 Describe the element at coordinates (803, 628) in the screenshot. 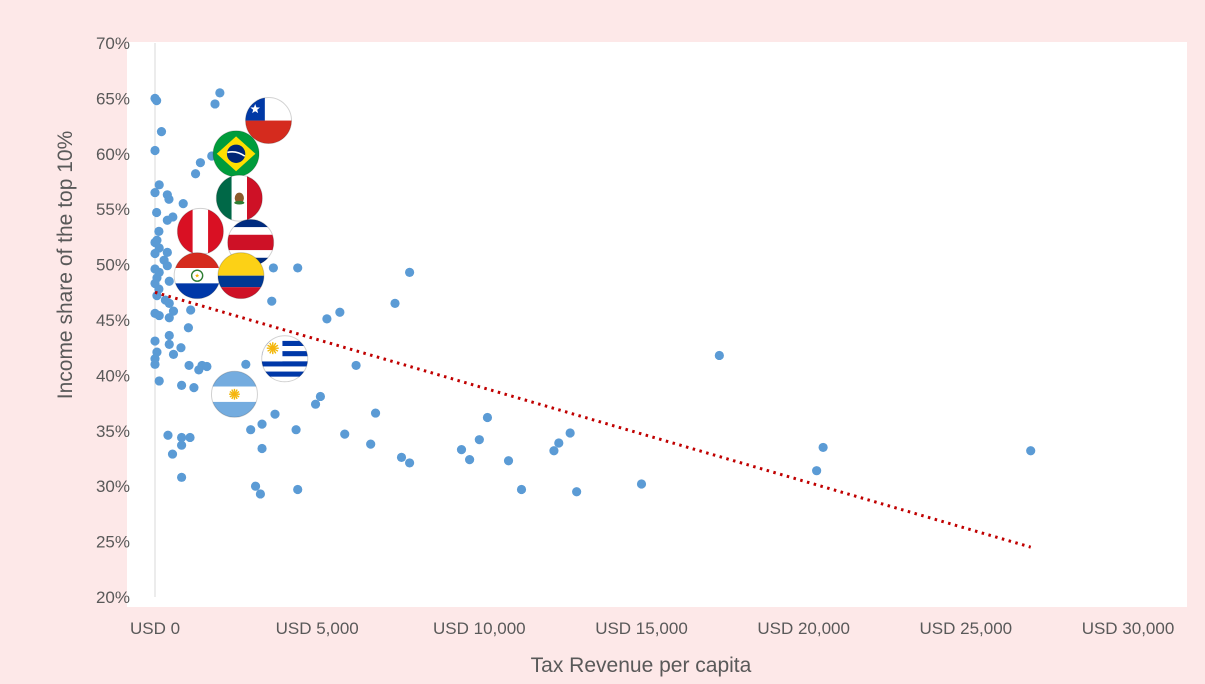

I see `x-tick-label: USD 20,000` at that location.